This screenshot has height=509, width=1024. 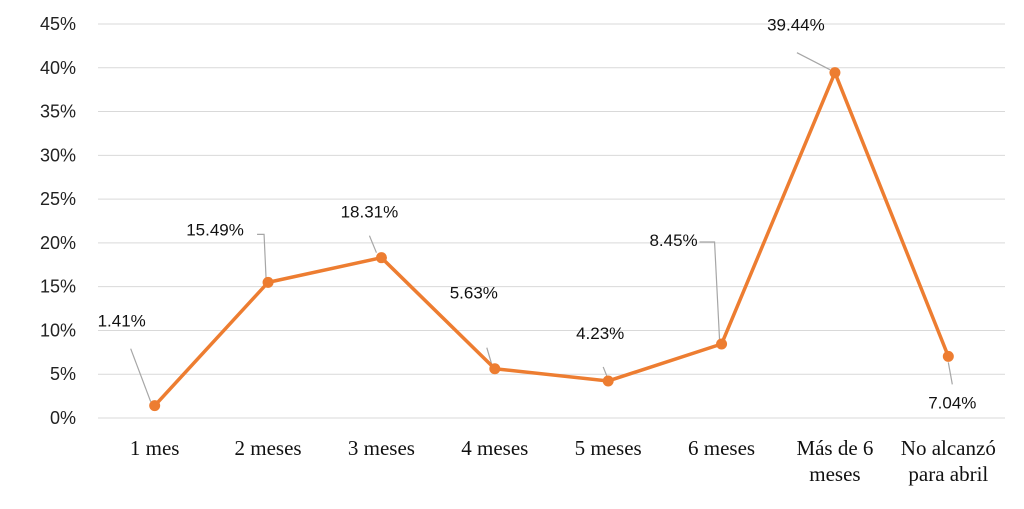 I want to click on x-tick-label-line: 4 meses, so click(x=494, y=448).